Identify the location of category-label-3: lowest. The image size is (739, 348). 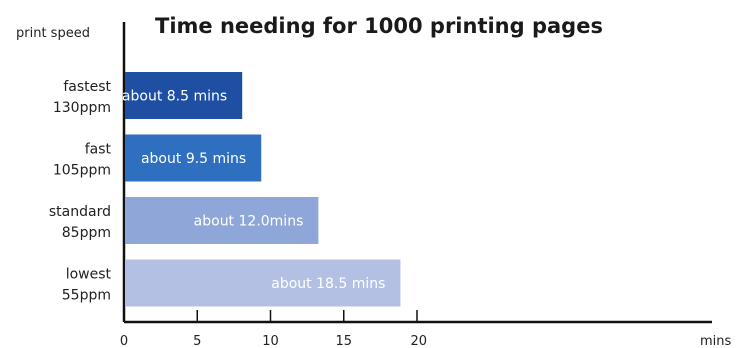
(89, 275).